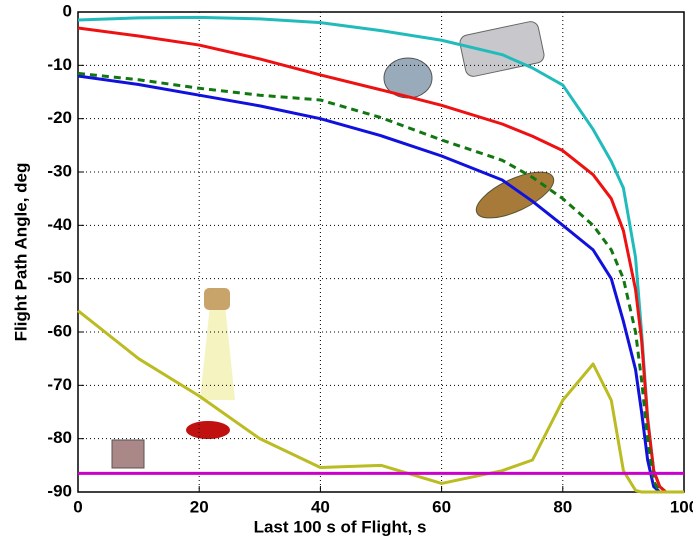  What do you see at coordinates (59, 117) in the screenshot?
I see `y-tick-label: -20` at bounding box center [59, 117].